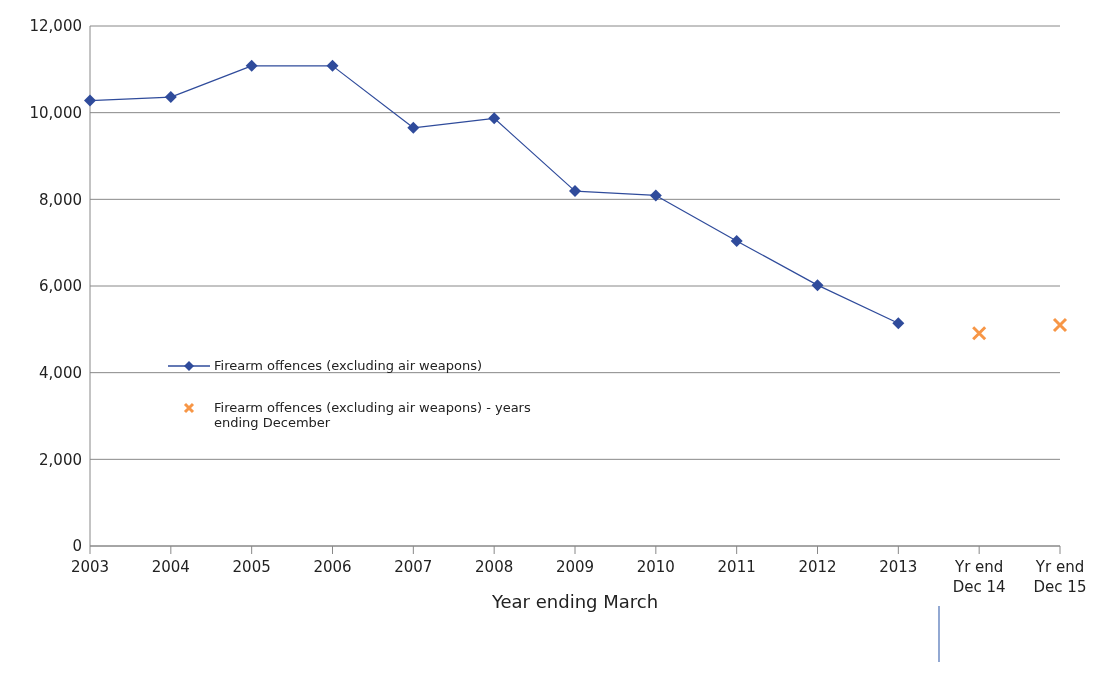 This screenshot has height=684, width=1094. I want to click on y-tick-label: 6,000, so click(60, 286).